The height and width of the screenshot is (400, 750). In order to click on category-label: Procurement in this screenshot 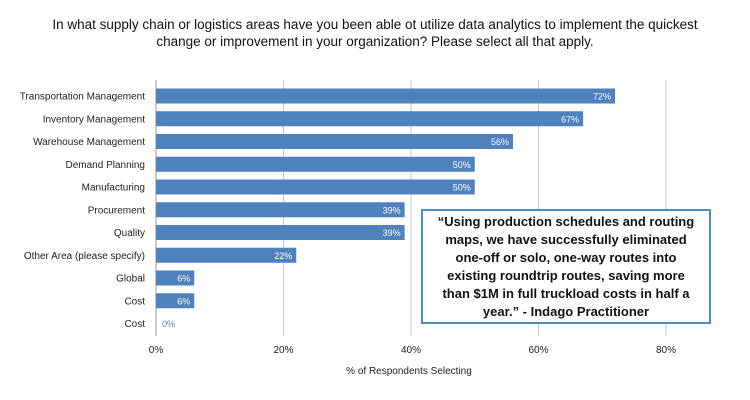, I will do `click(116, 210)`.